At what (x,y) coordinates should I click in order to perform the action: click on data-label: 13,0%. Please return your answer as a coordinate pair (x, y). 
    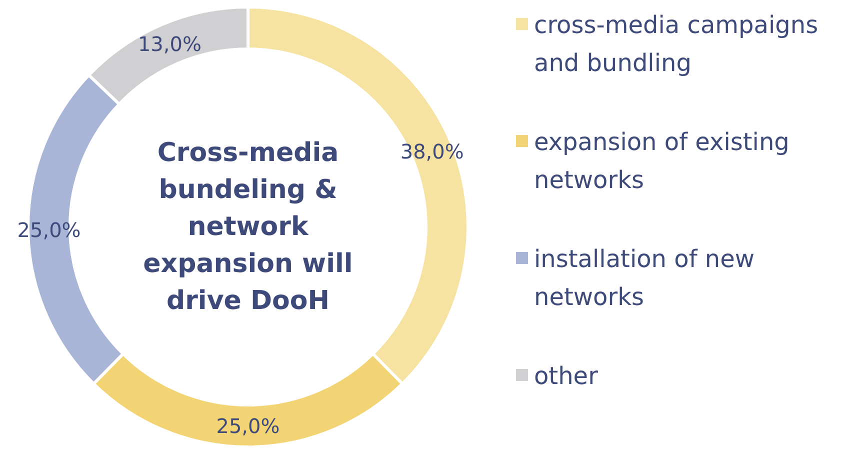
    Looking at the image, I should click on (170, 44).